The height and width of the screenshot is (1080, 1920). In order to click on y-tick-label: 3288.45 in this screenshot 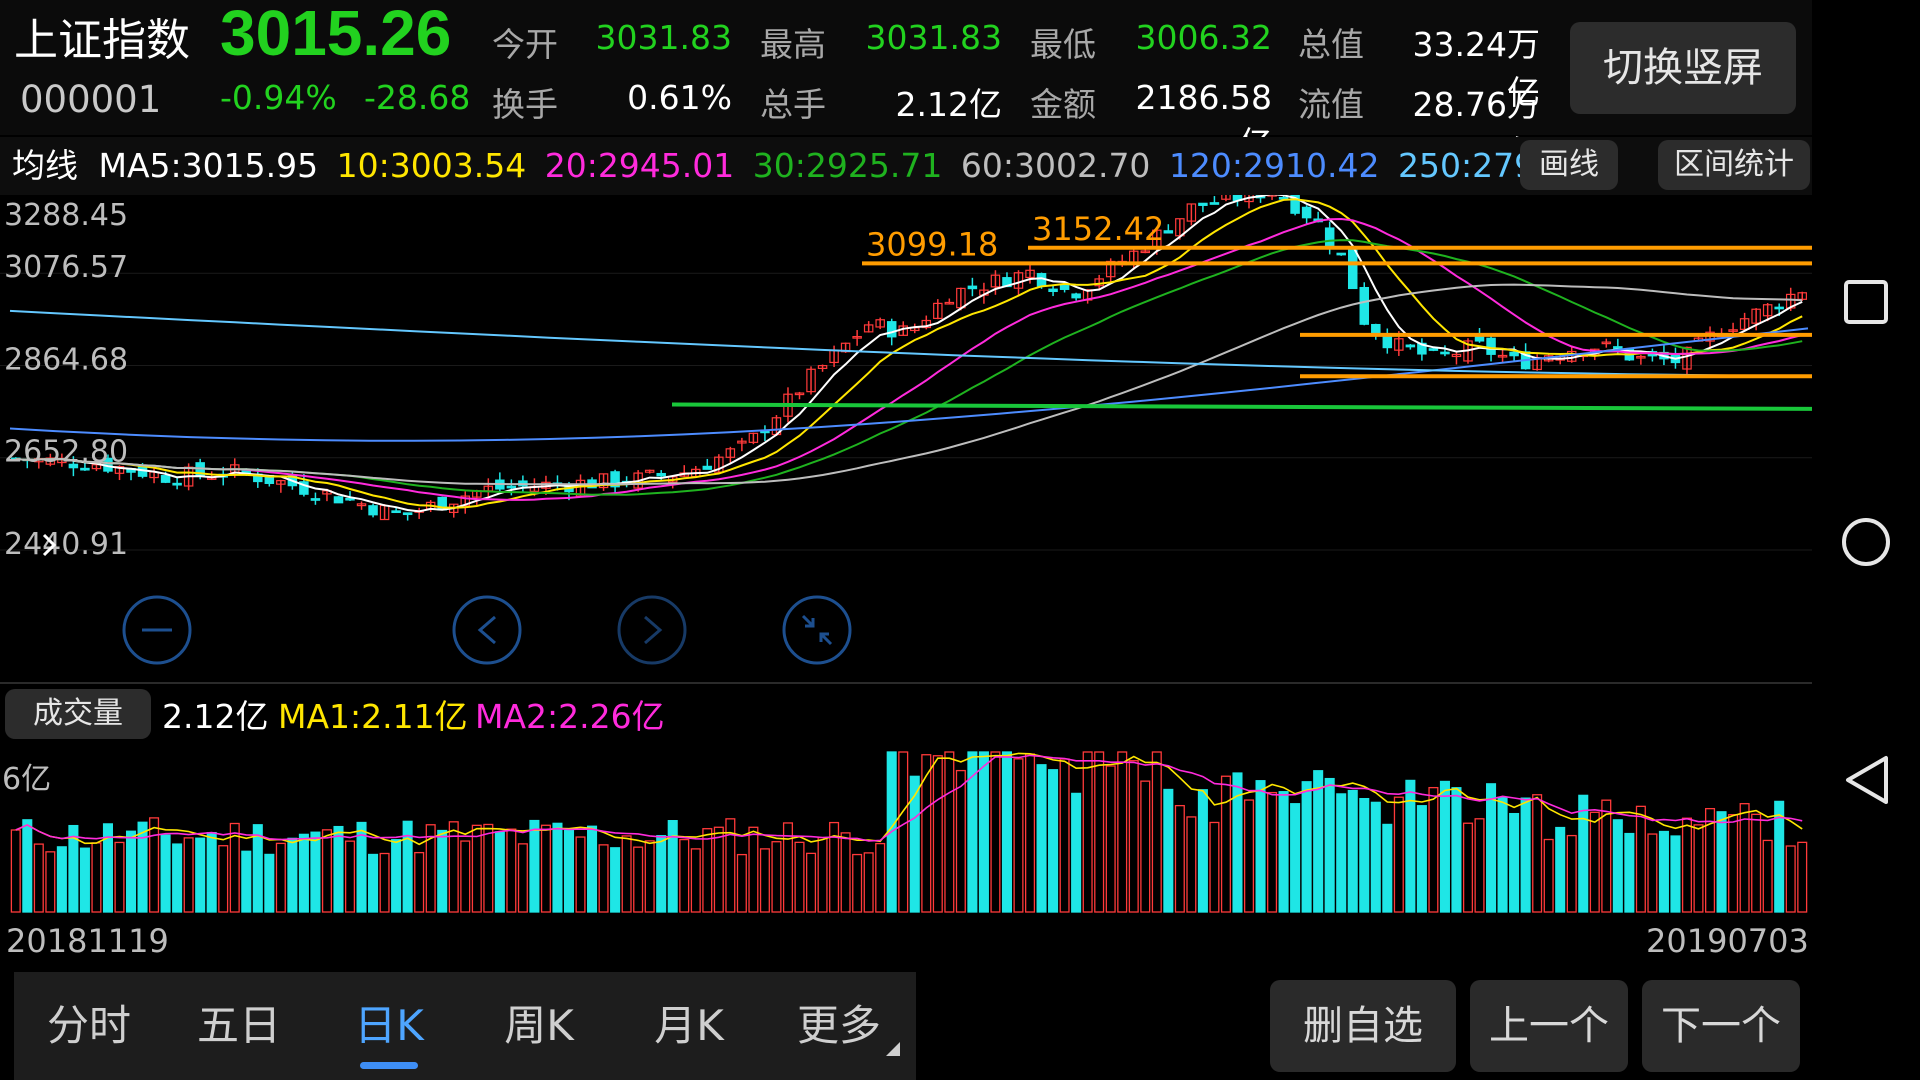, I will do `click(66, 215)`.